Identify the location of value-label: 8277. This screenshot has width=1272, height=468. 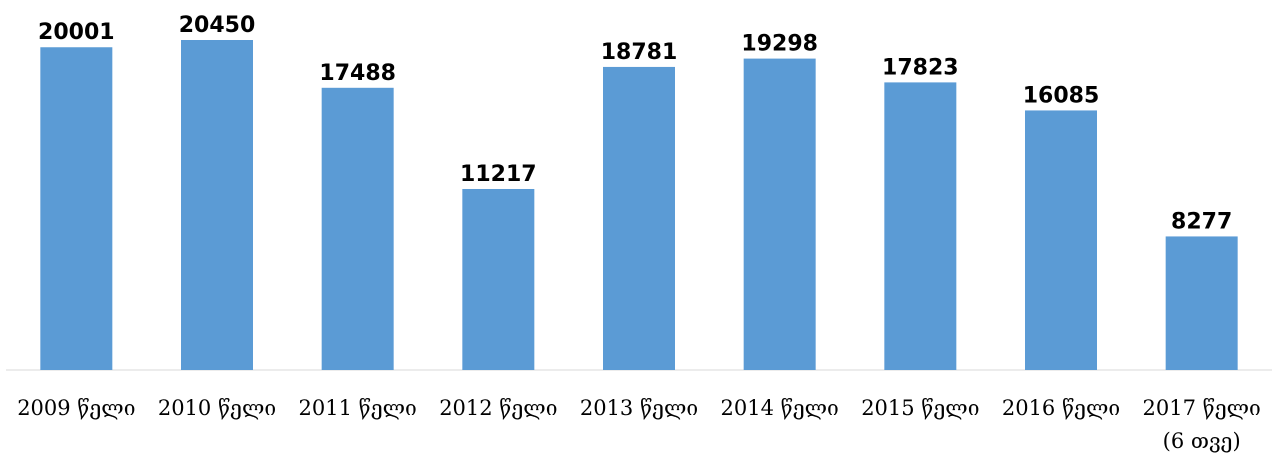
(1201, 221).